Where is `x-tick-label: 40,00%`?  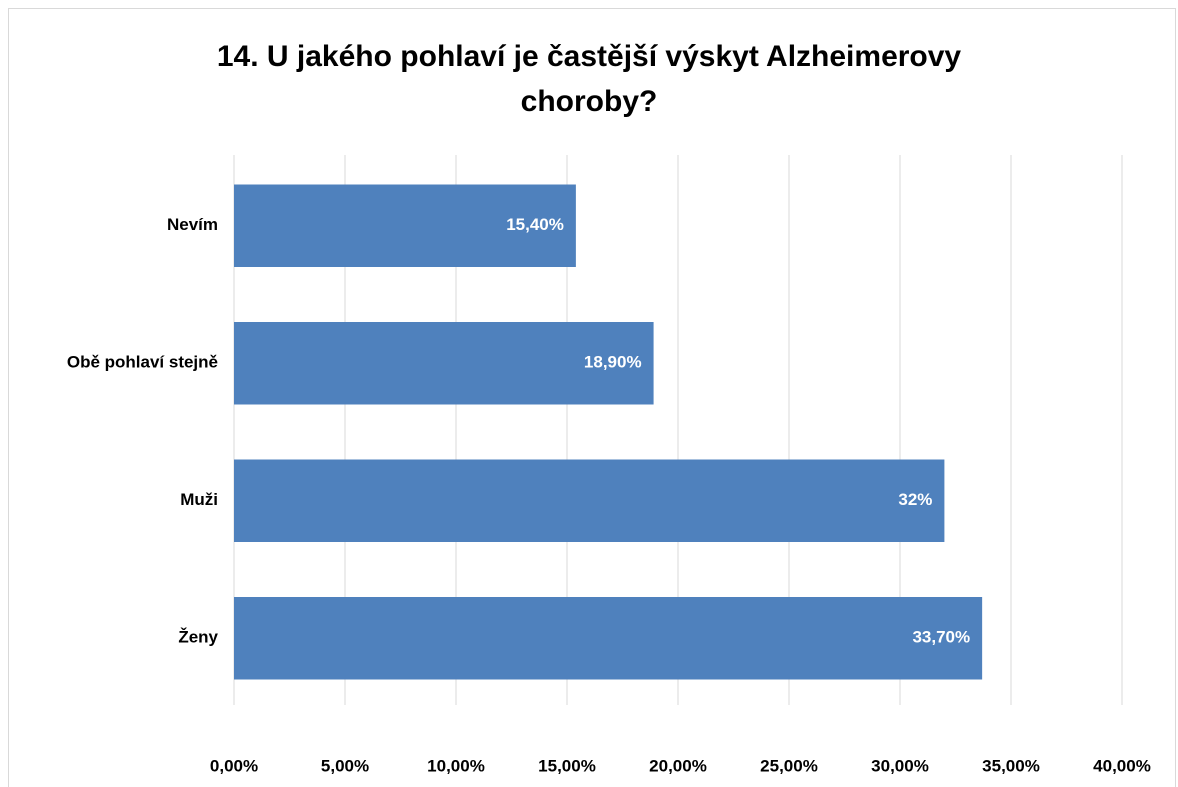
x-tick-label: 40,00% is located at coordinates (1122, 765).